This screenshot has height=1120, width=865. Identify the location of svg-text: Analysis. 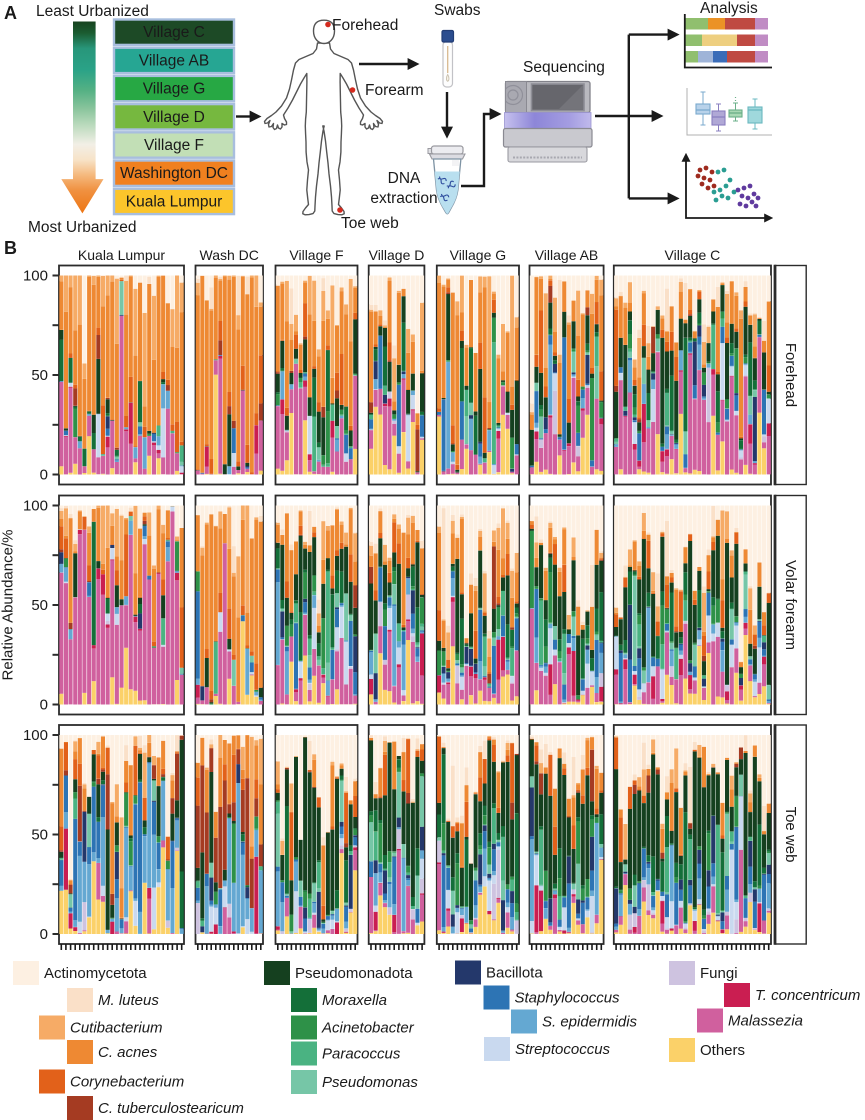
(729, 8).